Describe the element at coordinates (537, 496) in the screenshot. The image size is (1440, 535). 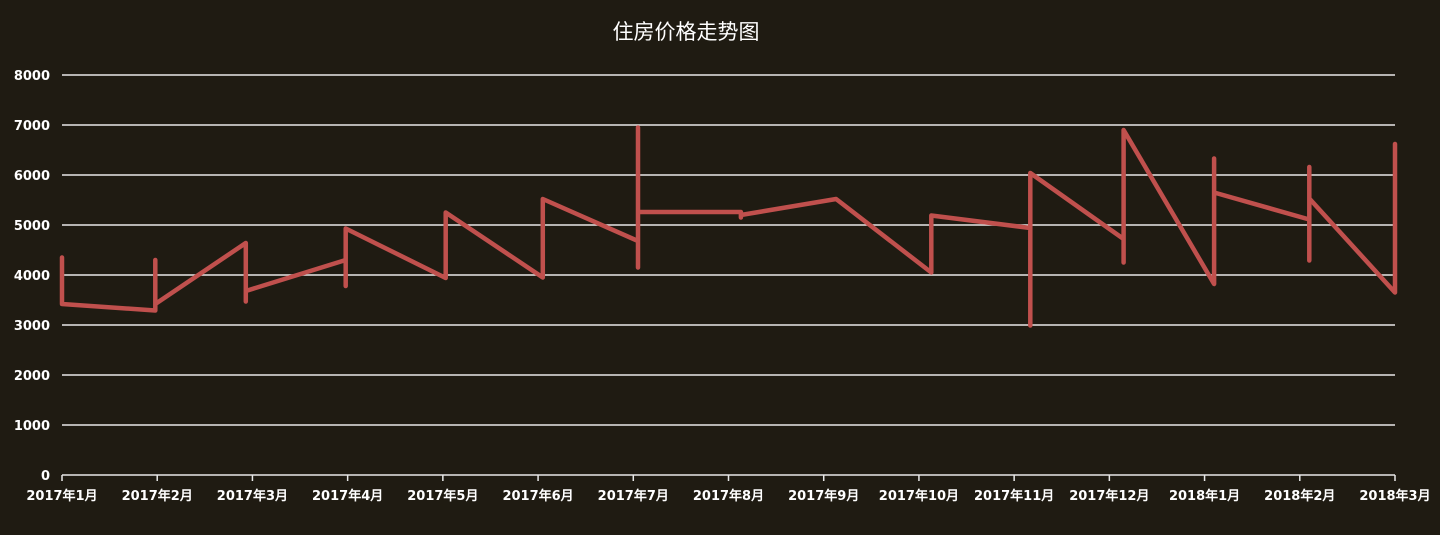
I see `x-tick-label: 2017年6月` at that location.